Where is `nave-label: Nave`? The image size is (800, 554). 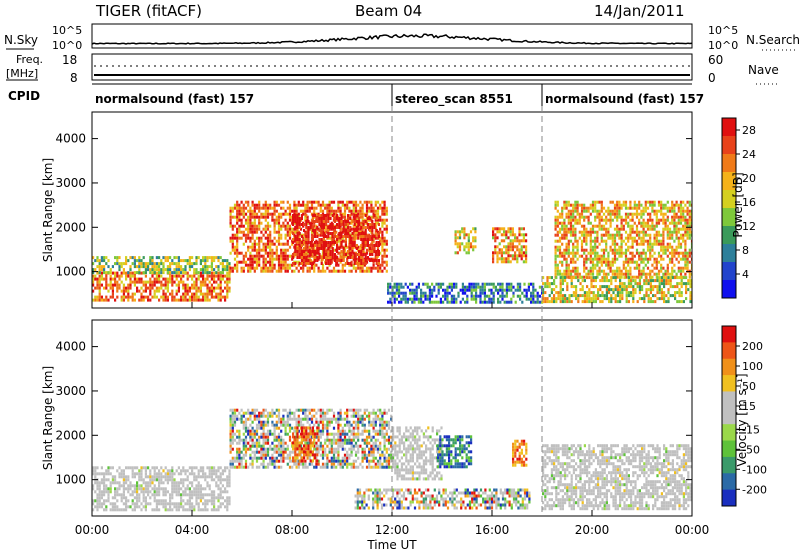 nave-label: Nave is located at coordinates (763, 70).